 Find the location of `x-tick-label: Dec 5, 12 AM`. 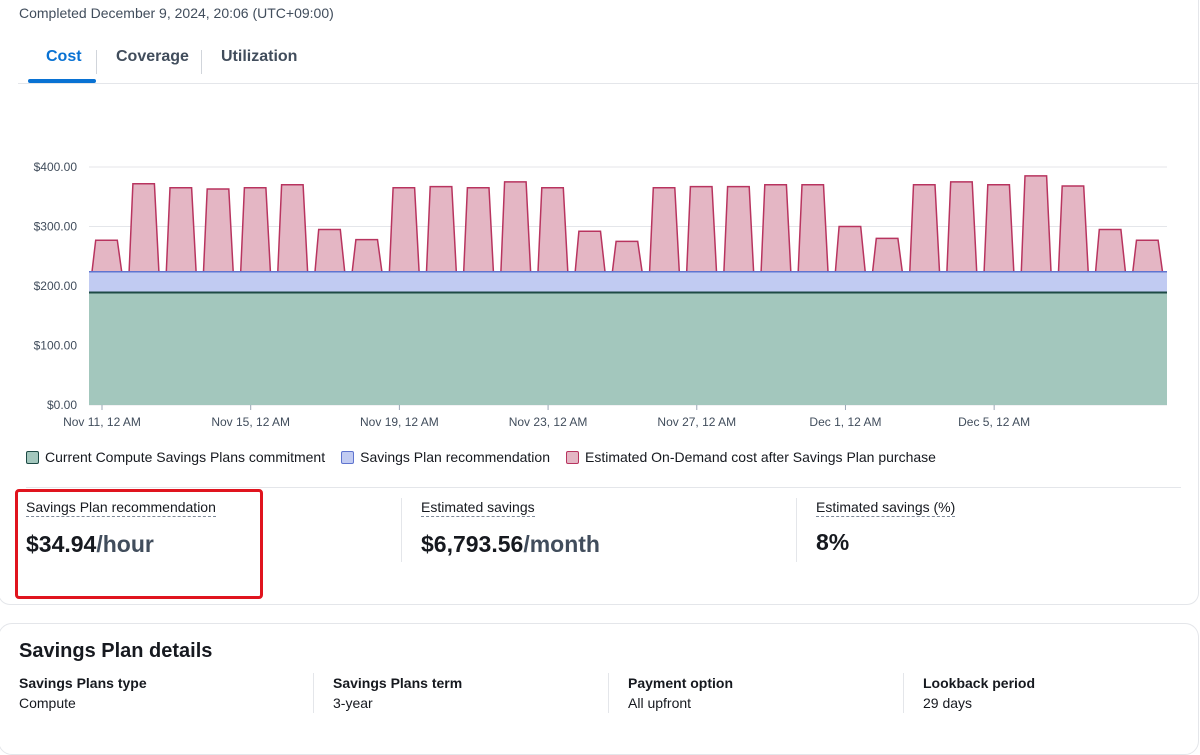

x-tick-label: Dec 5, 12 AM is located at coordinates (994, 422).